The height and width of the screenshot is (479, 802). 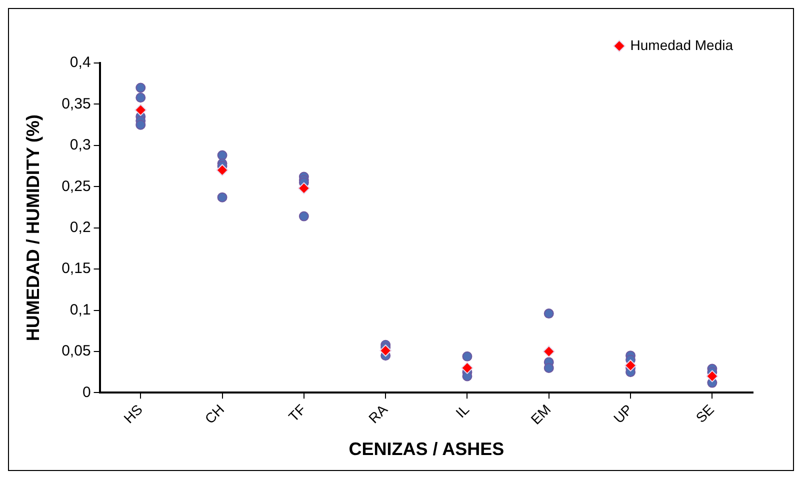 I want to click on x-tick-label: RA, so click(x=378, y=413).